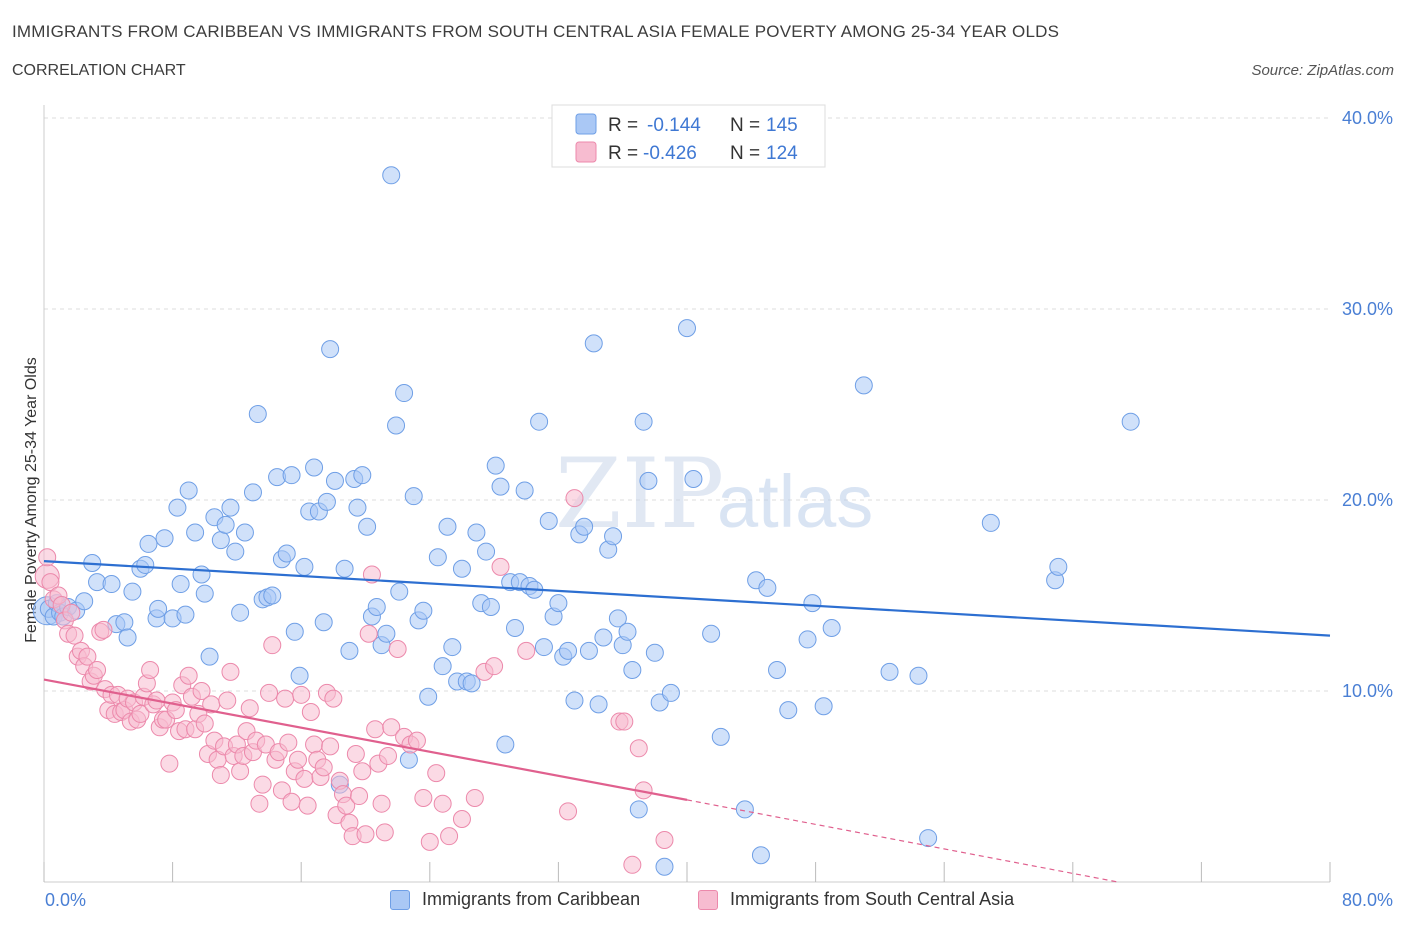 This screenshot has height=930, width=1406. I want to click on legend-item-caribbean: Immigrants from Caribbean, so click(515, 899).